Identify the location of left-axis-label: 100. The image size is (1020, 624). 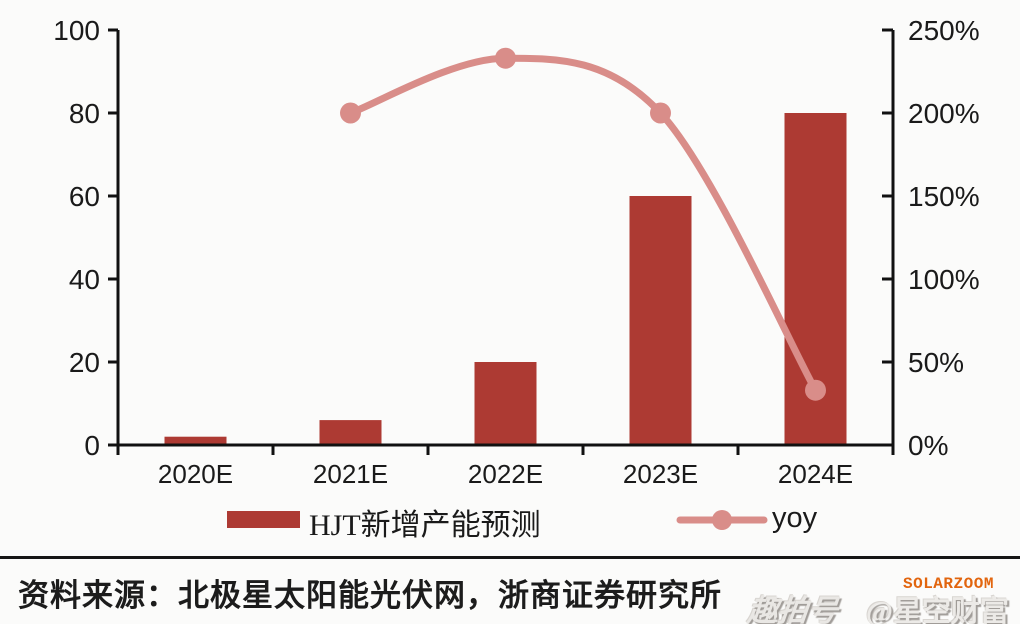
(76, 30).